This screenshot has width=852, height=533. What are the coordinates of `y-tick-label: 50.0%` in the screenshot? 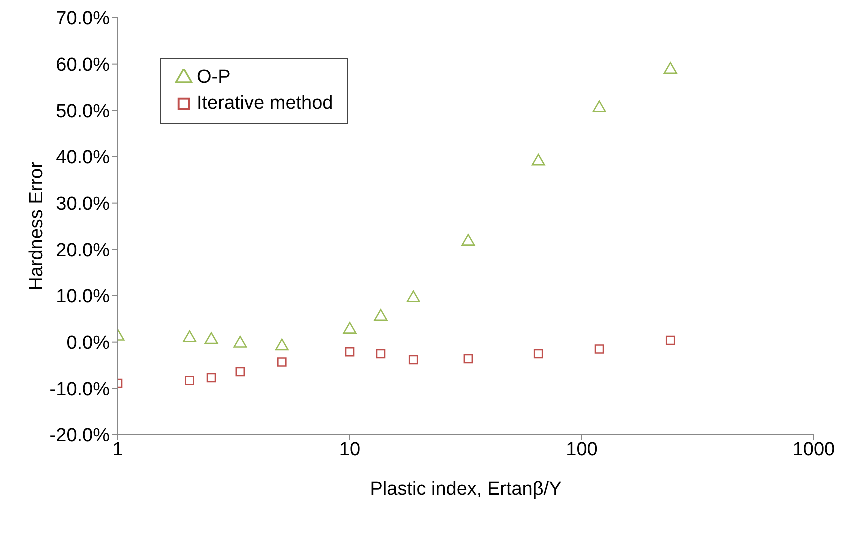 It's located at (83, 111).